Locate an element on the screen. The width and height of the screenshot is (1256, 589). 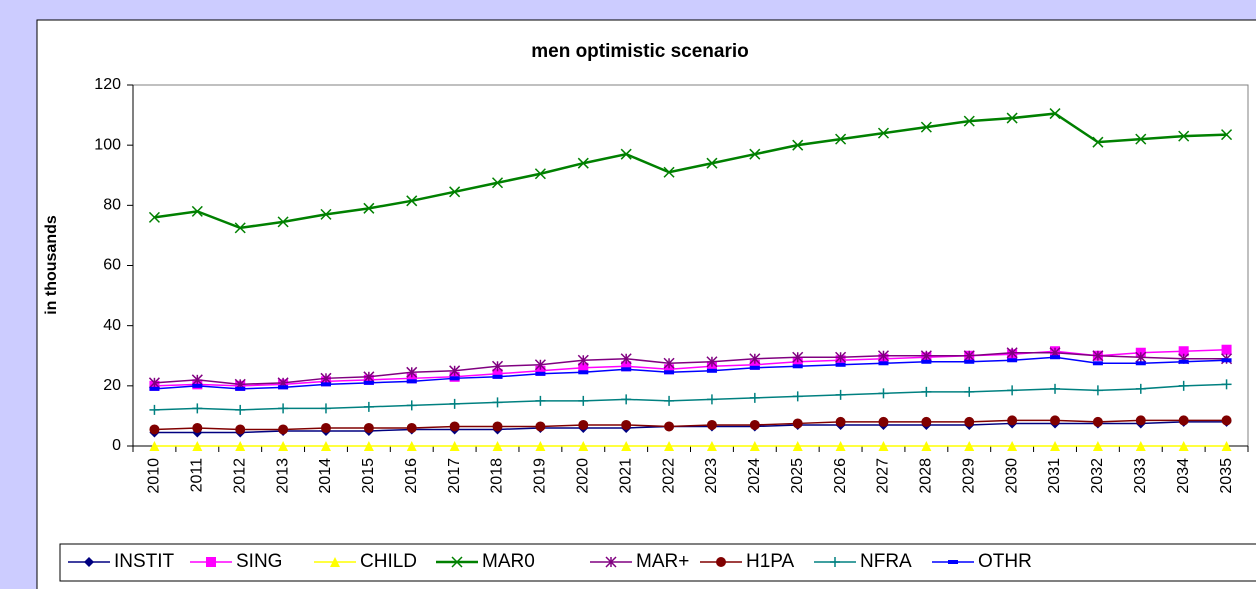
x-tick-label: 2025 is located at coordinates (797, 476).